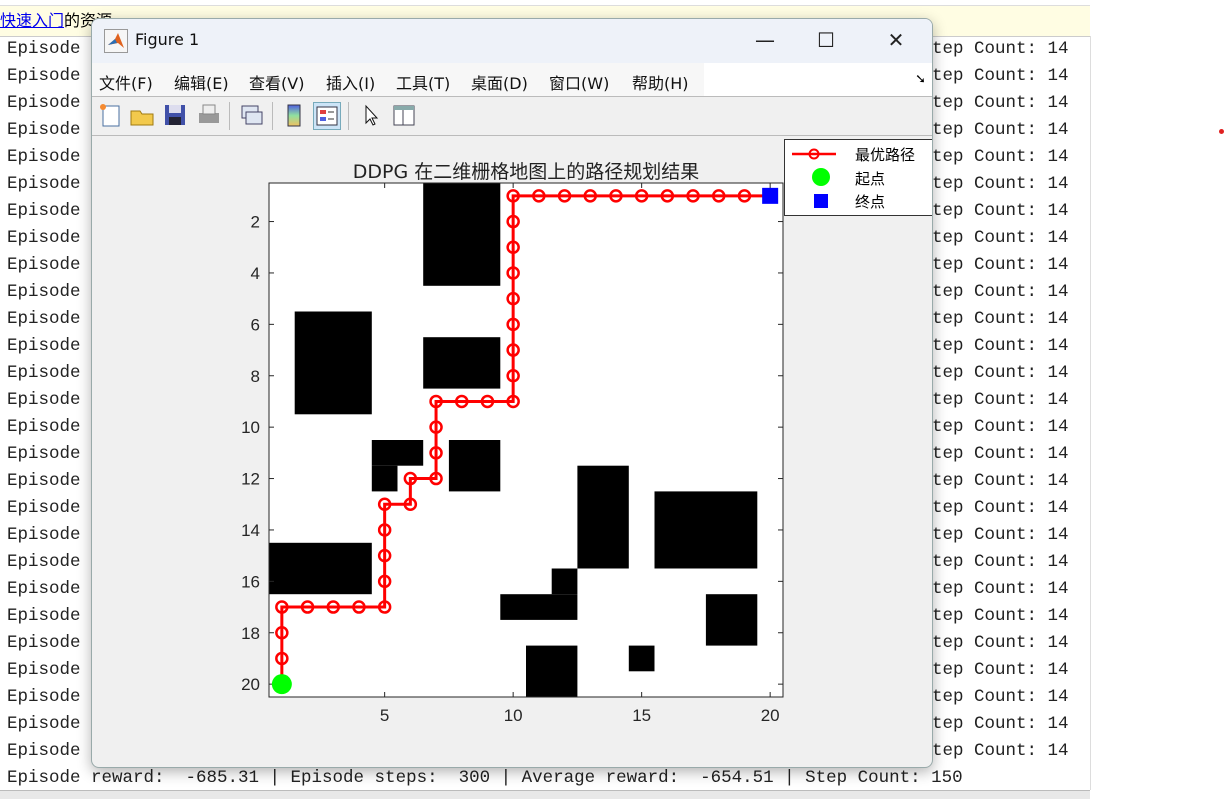 The image size is (1226, 799). I want to click on legend: 最优路径 起点 终点, so click(858, 177).